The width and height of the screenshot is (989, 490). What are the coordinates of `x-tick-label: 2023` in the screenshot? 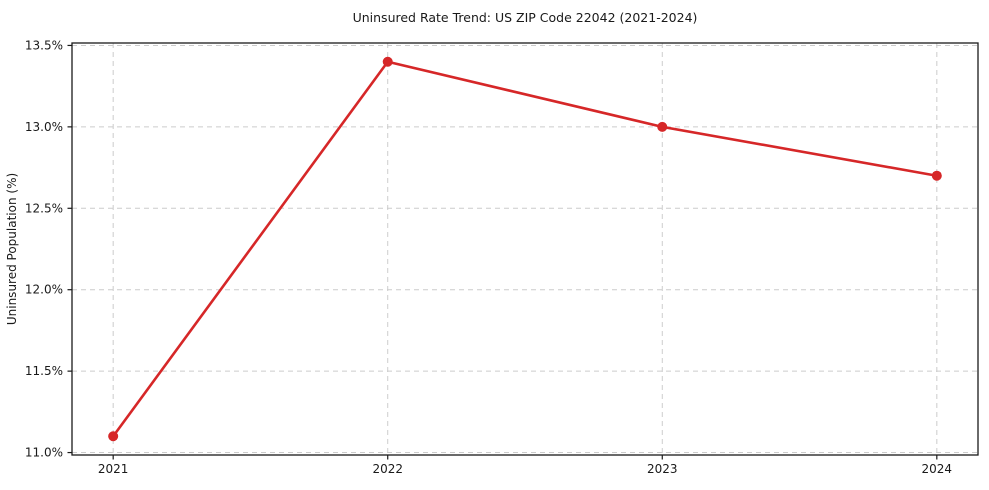 It's located at (662, 469).